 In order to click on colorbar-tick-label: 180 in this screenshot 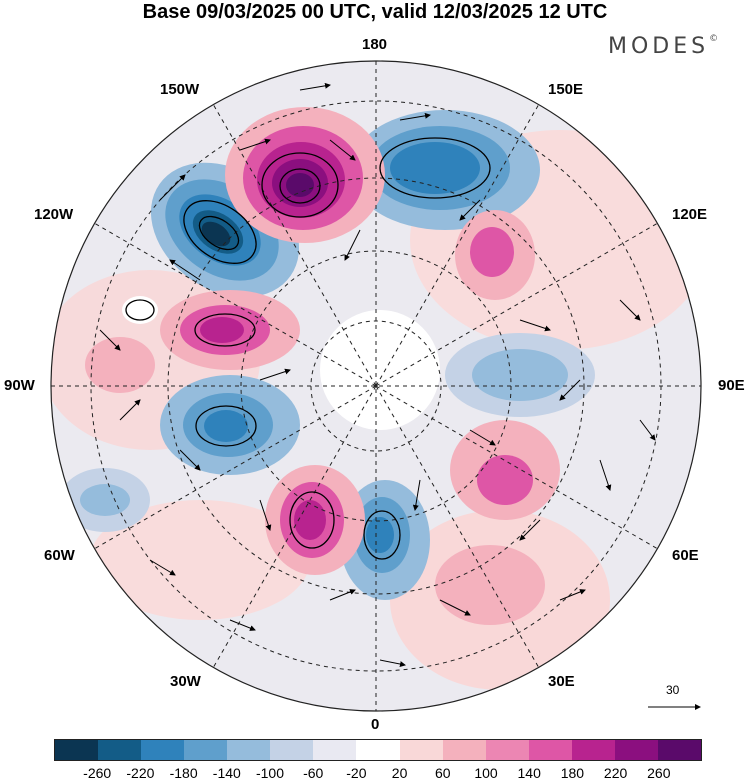, I will do `click(572, 773)`.